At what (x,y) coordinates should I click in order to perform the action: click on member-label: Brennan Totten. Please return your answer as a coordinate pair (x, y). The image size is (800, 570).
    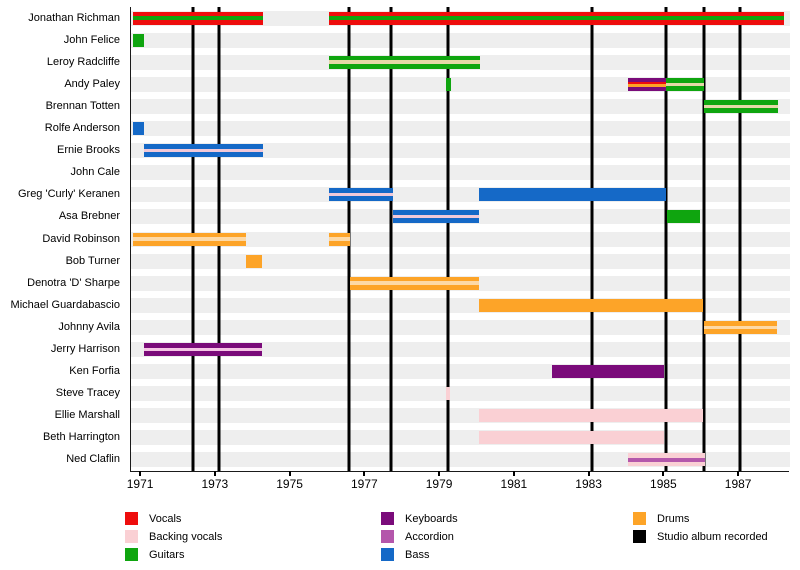
    Looking at the image, I should click on (82, 105).